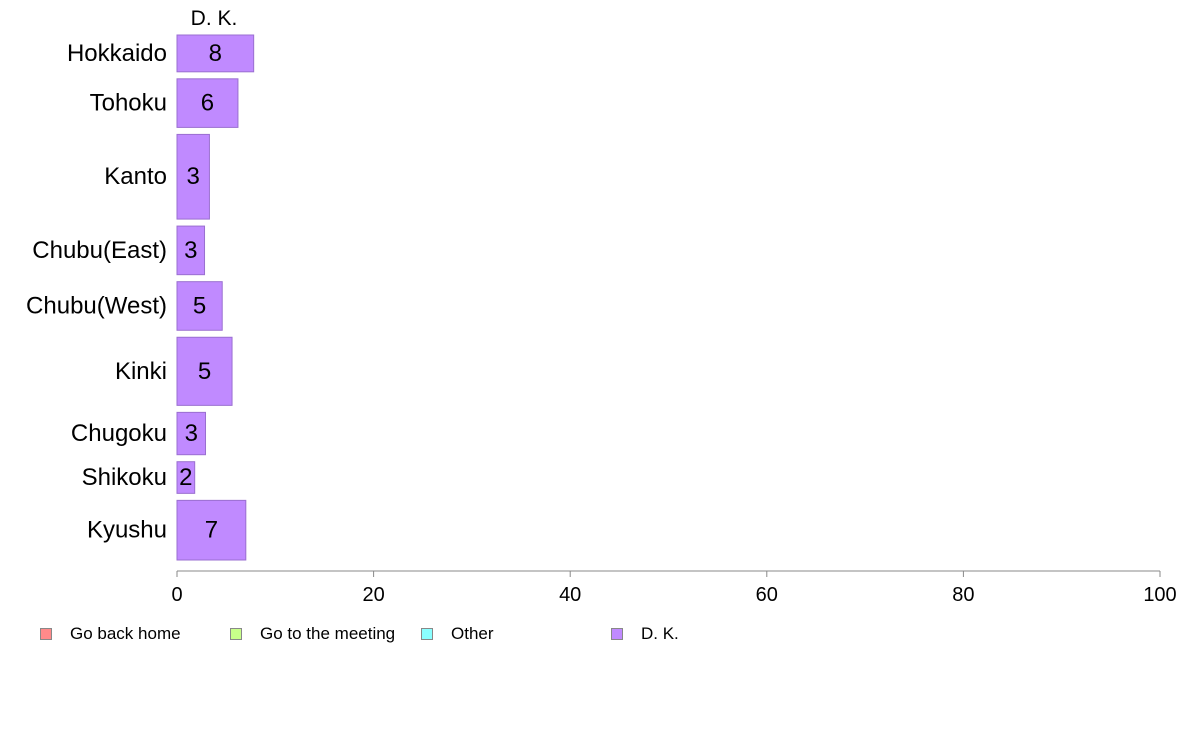 The image size is (1188, 736). I want to click on legend-item-dk: D. K., so click(645, 634).